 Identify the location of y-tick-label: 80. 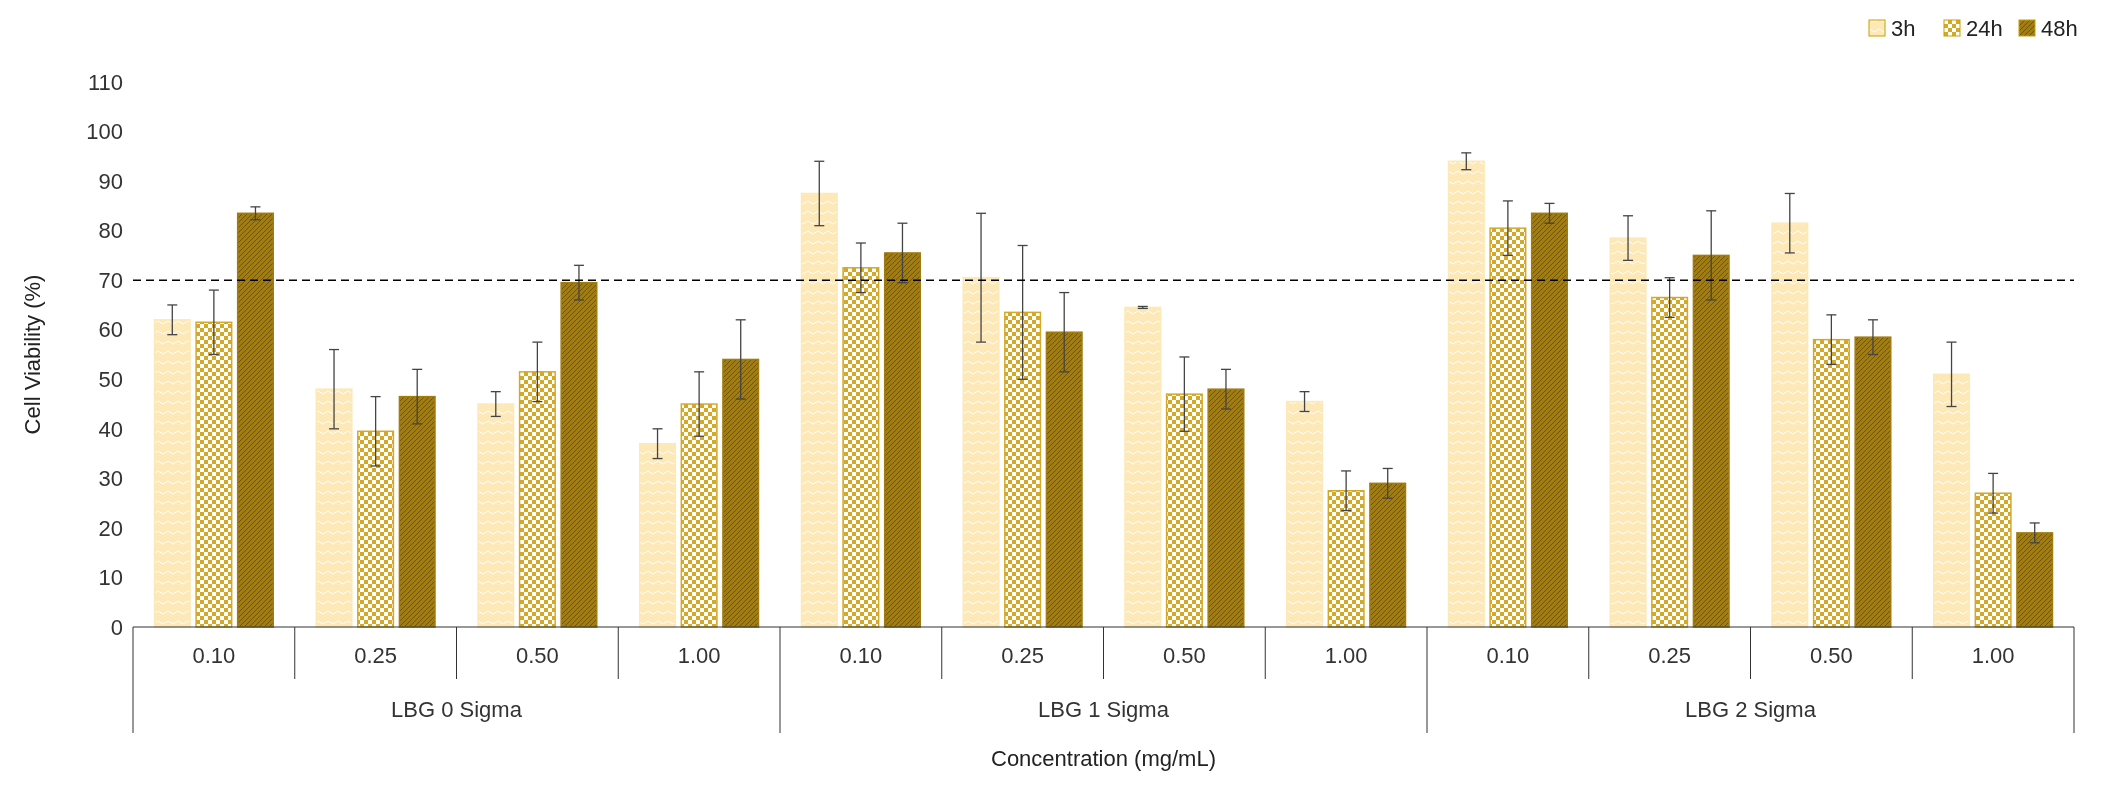
(110, 231).